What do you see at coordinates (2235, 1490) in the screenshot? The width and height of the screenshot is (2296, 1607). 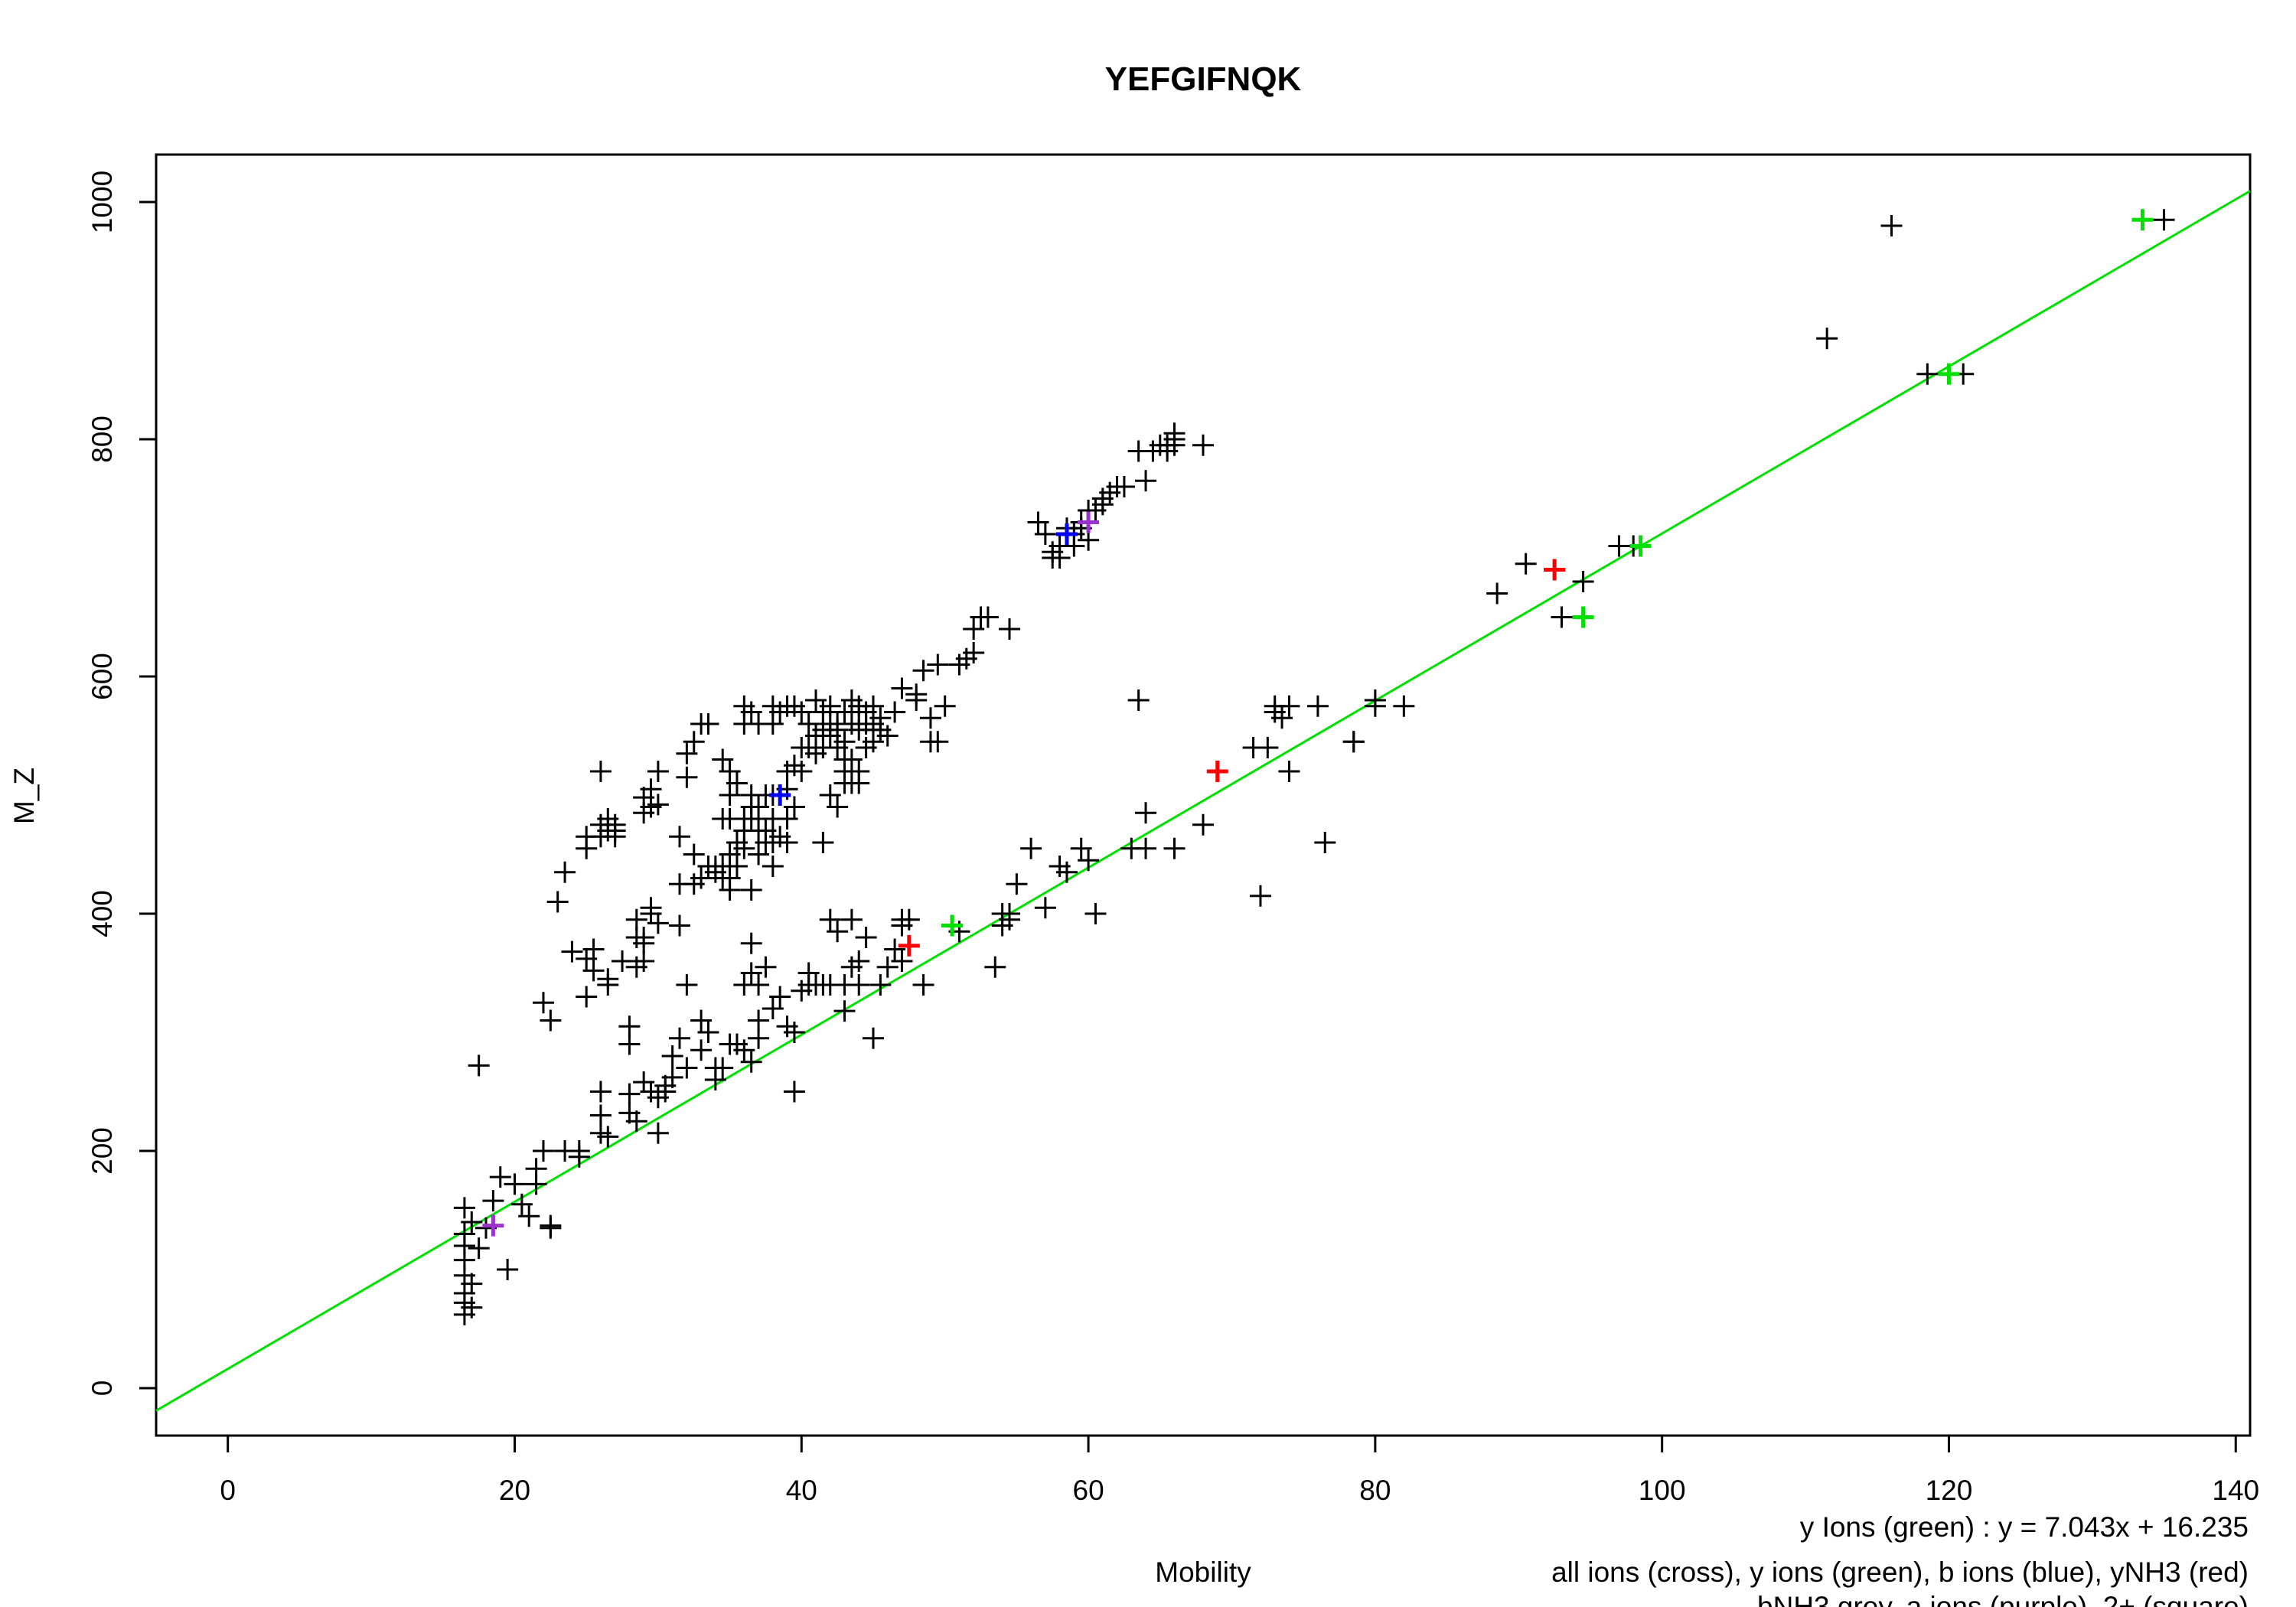 I see `x-tick-label: 140` at bounding box center [2235, 1490].